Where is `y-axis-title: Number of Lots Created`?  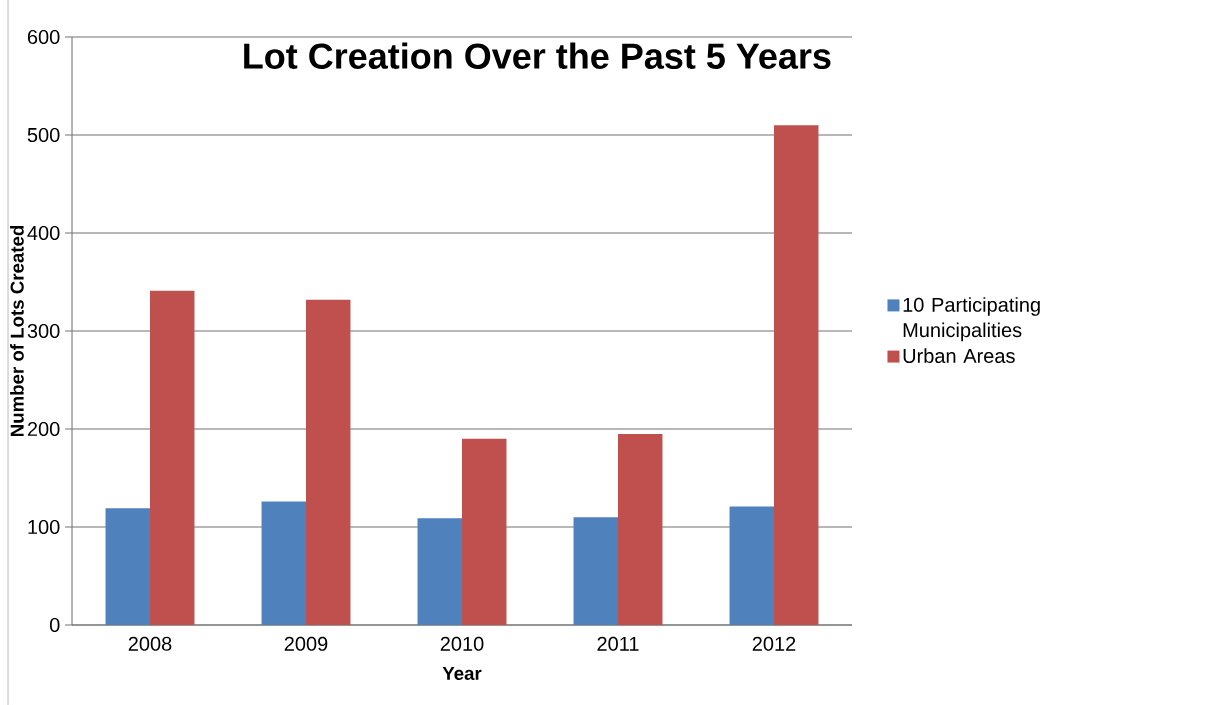 y-axis-title: Number of Lots Created is located at coordinates (17, 331).